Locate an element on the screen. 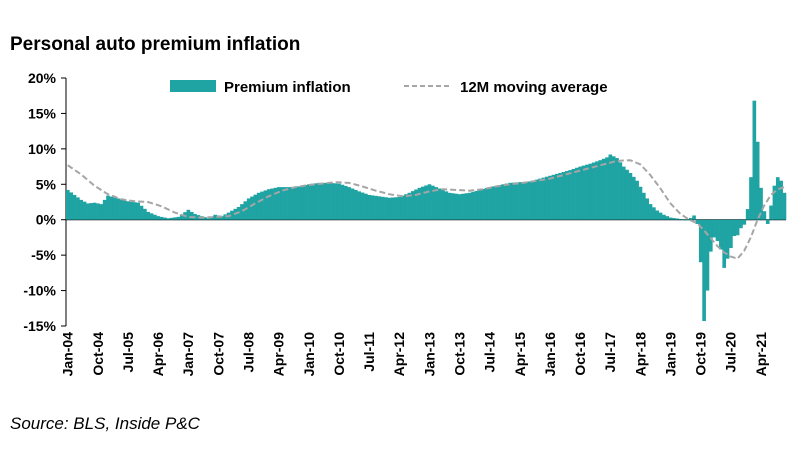 This screenshot has width=800, height=451. y-tick-label: 0% is located at coordinates (46, 220).